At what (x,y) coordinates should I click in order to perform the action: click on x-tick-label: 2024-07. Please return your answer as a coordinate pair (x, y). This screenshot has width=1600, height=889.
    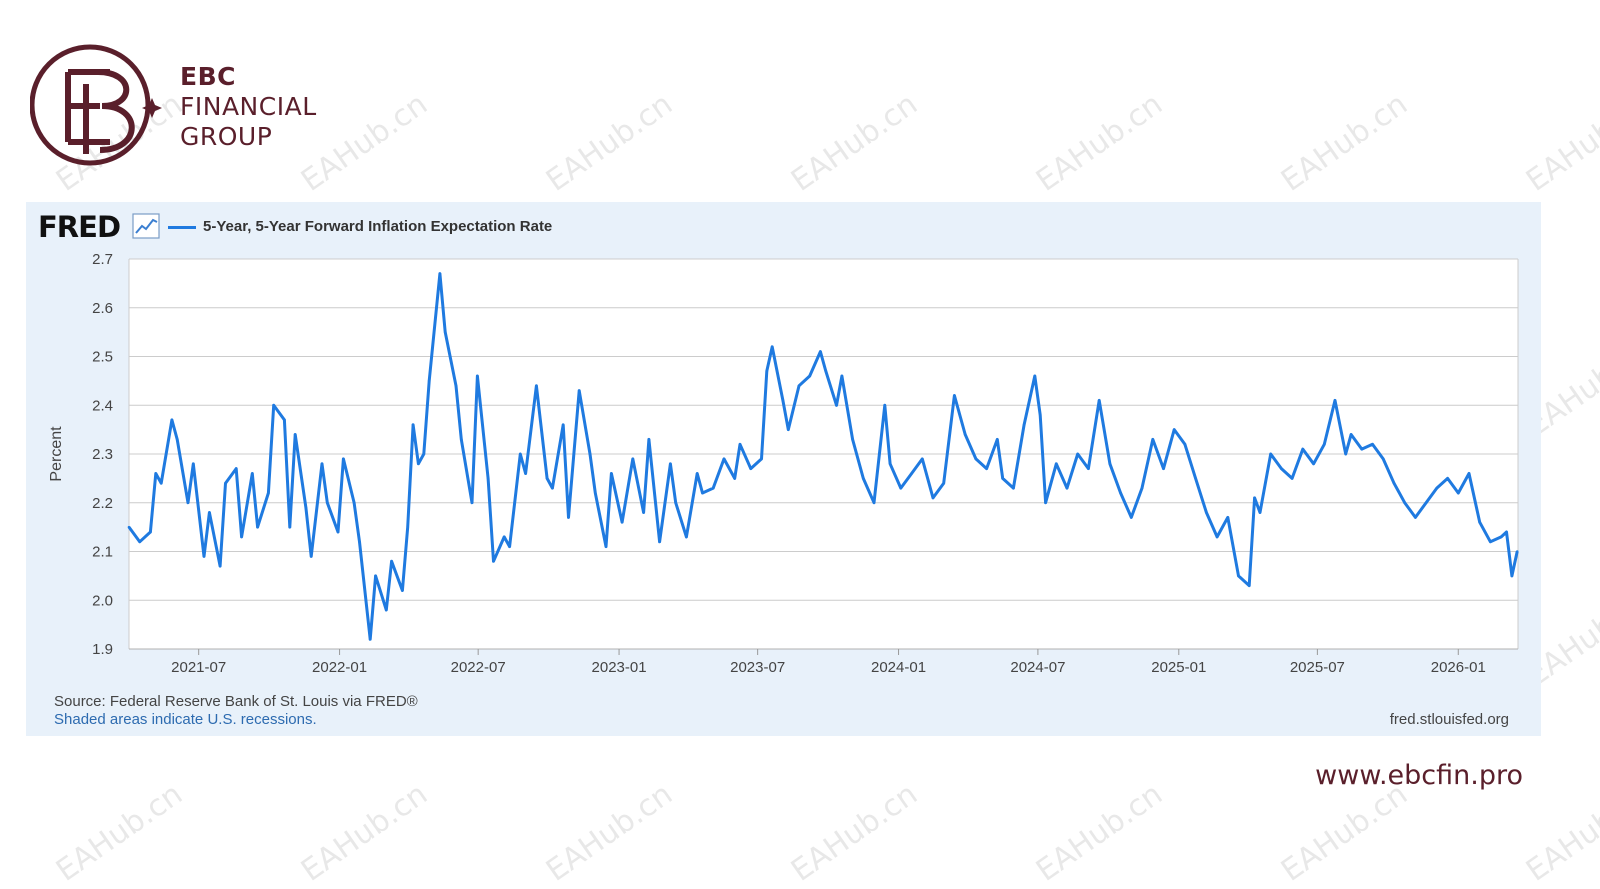
    Looking at the image, I should click on (1037, 667).